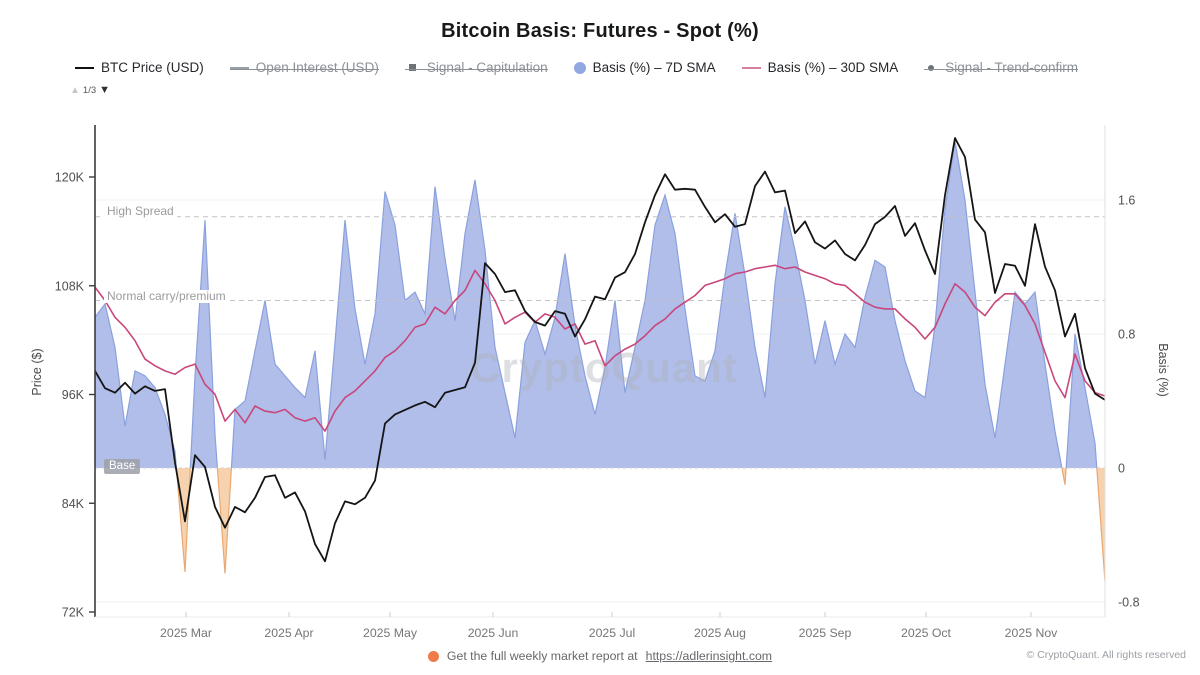 The height and width of the screenshot is (675, 1200). What do you see at coordinates (825, 633) in the screenshot?
I see `month-tick-label: 2025 Sep` at bounding box center [825, 633].